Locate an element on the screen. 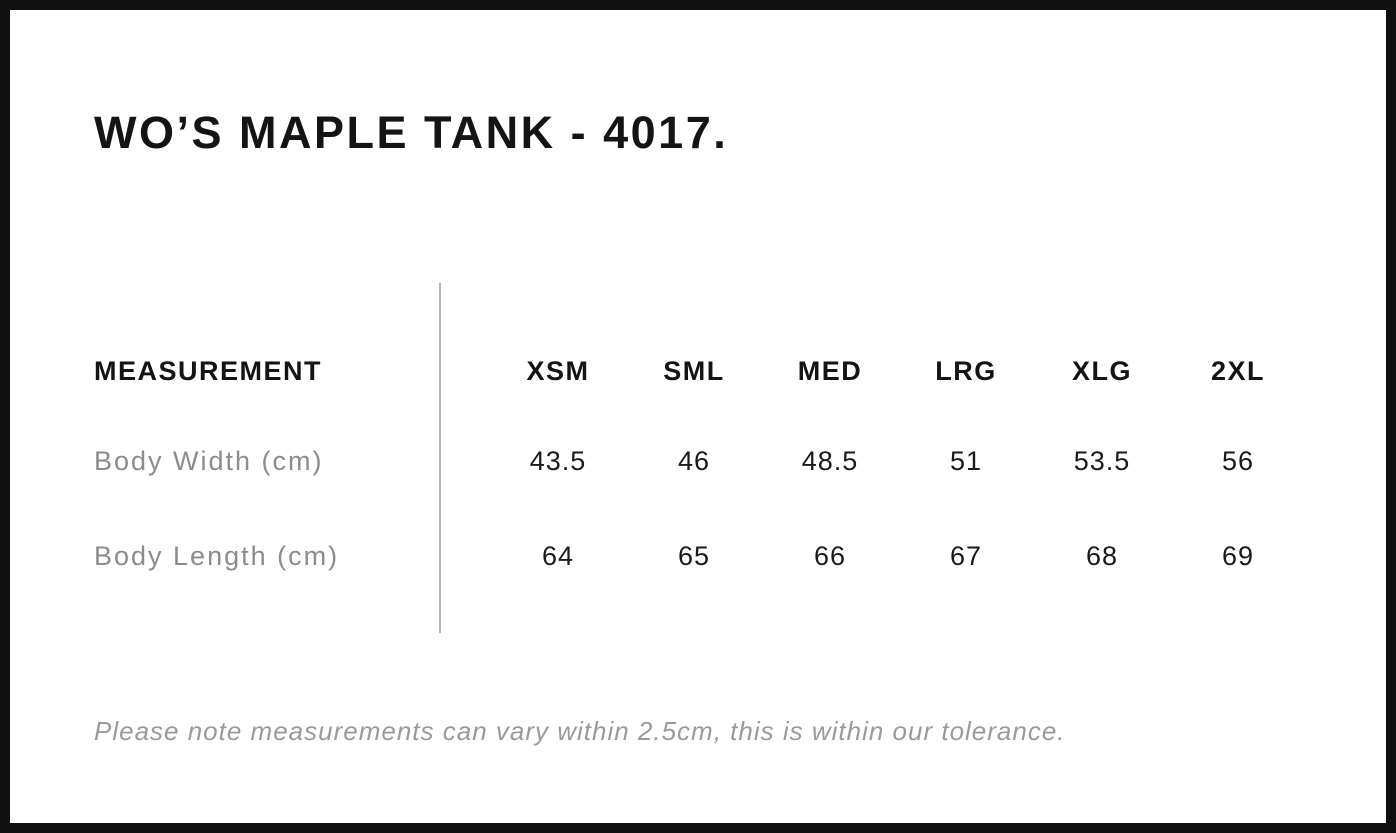  size-value: 48.5 is located at coordinates (830, 461).